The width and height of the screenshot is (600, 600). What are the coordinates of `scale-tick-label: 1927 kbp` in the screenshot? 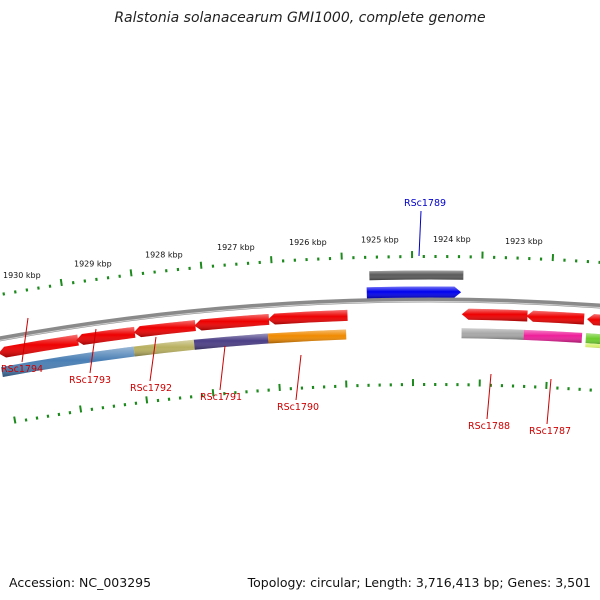 It's located at (236, 247).